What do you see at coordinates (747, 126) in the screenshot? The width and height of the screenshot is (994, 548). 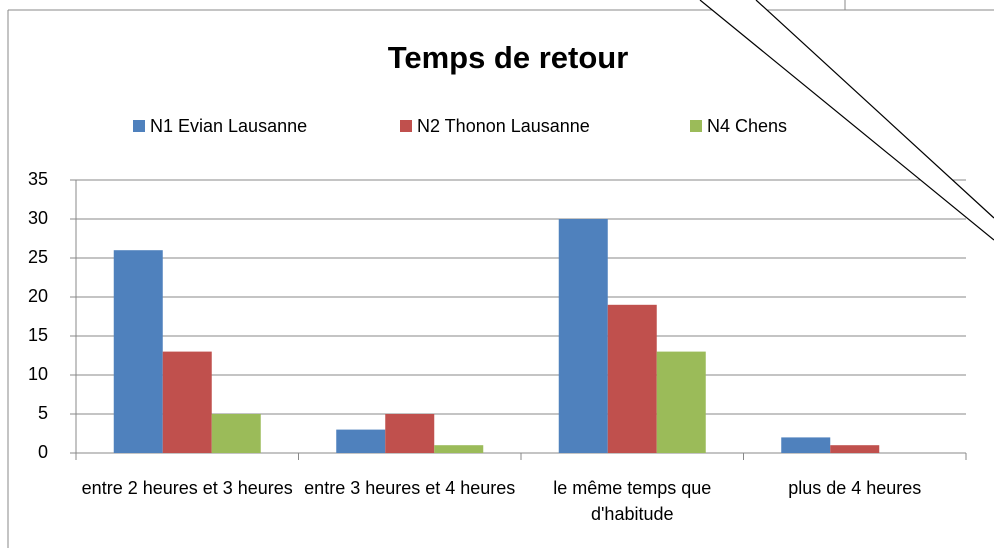 I see `legend-label: N4 Chens` at bounding box center [747, 126].